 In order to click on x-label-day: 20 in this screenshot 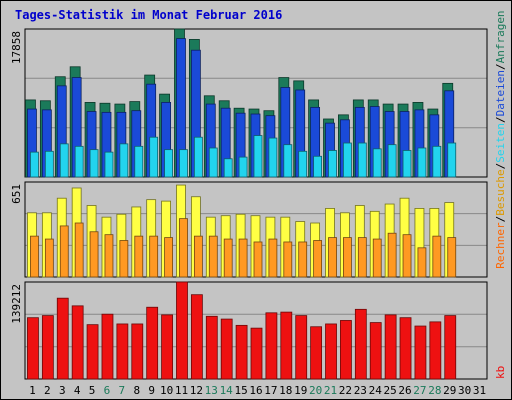, I will do `click(315, 390)`.